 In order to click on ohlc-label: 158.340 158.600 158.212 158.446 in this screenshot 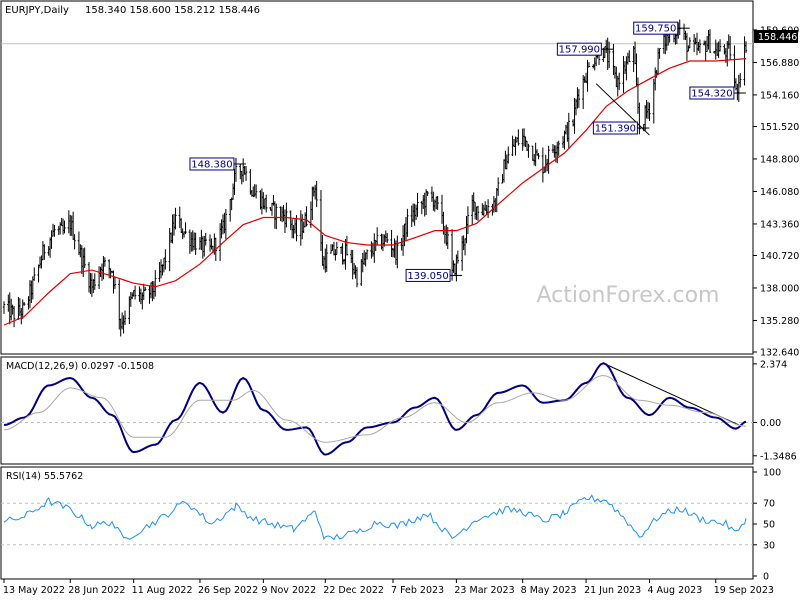, I will do `click(172, 10)`.